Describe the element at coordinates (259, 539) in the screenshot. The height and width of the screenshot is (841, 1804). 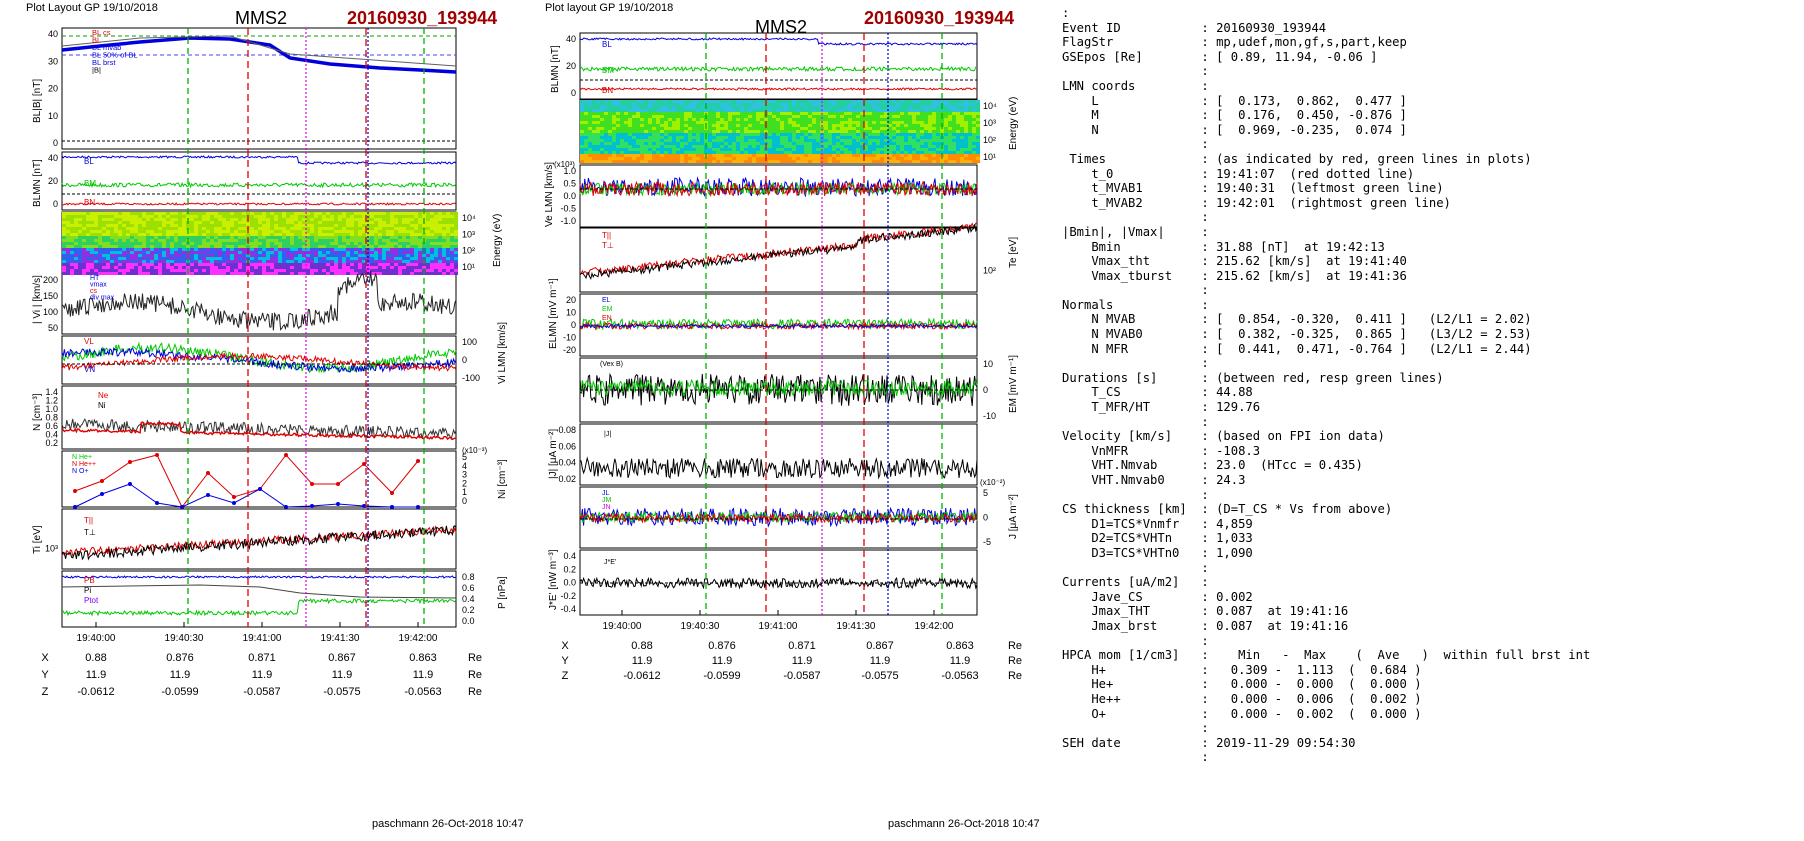
I see `left-panel-8-frame` at that location.